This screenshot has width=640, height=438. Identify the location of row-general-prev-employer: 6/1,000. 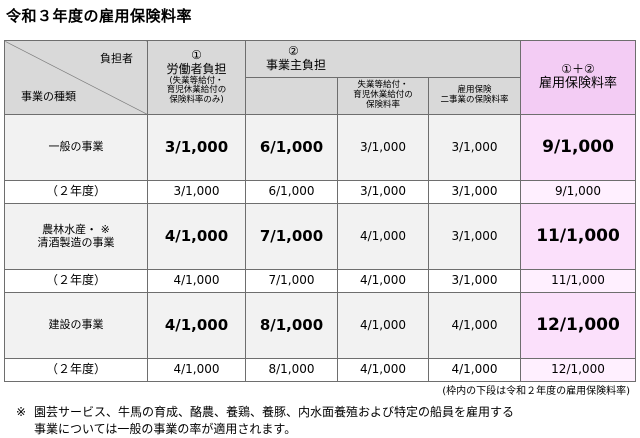
(291, 192).